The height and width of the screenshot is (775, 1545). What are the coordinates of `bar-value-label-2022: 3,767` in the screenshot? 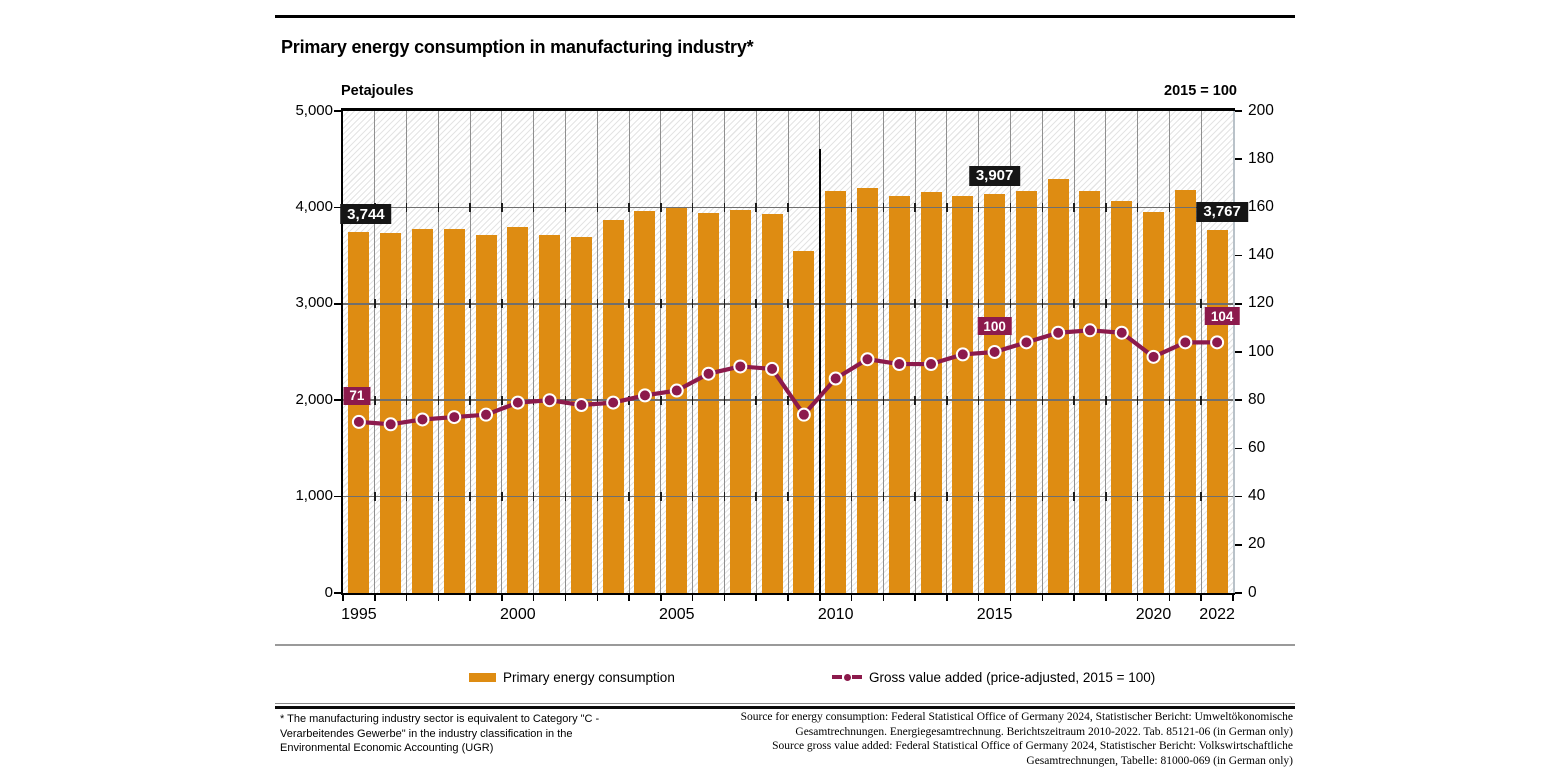 It's located at (1222, 211).